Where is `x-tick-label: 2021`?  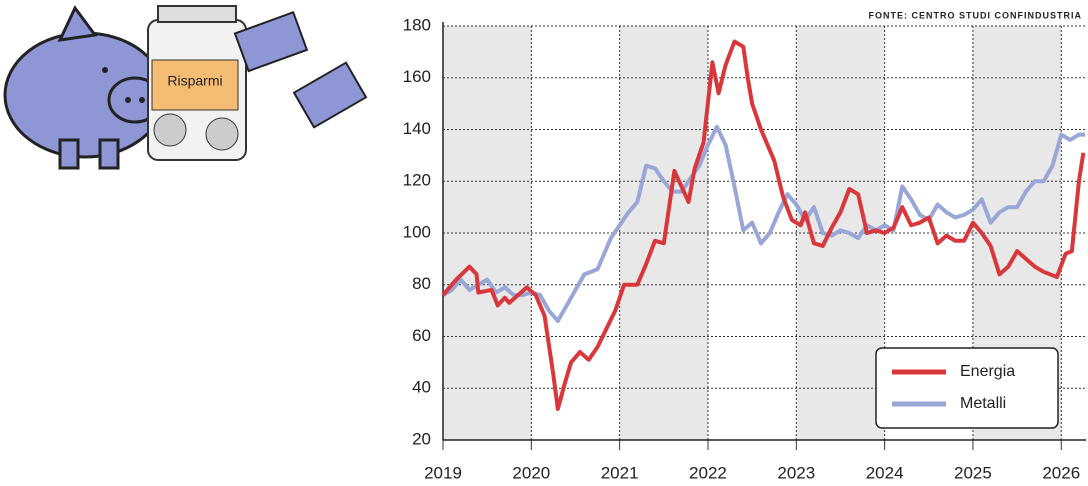 x-tick-label: 2021 is located at coordinates (620, 472).